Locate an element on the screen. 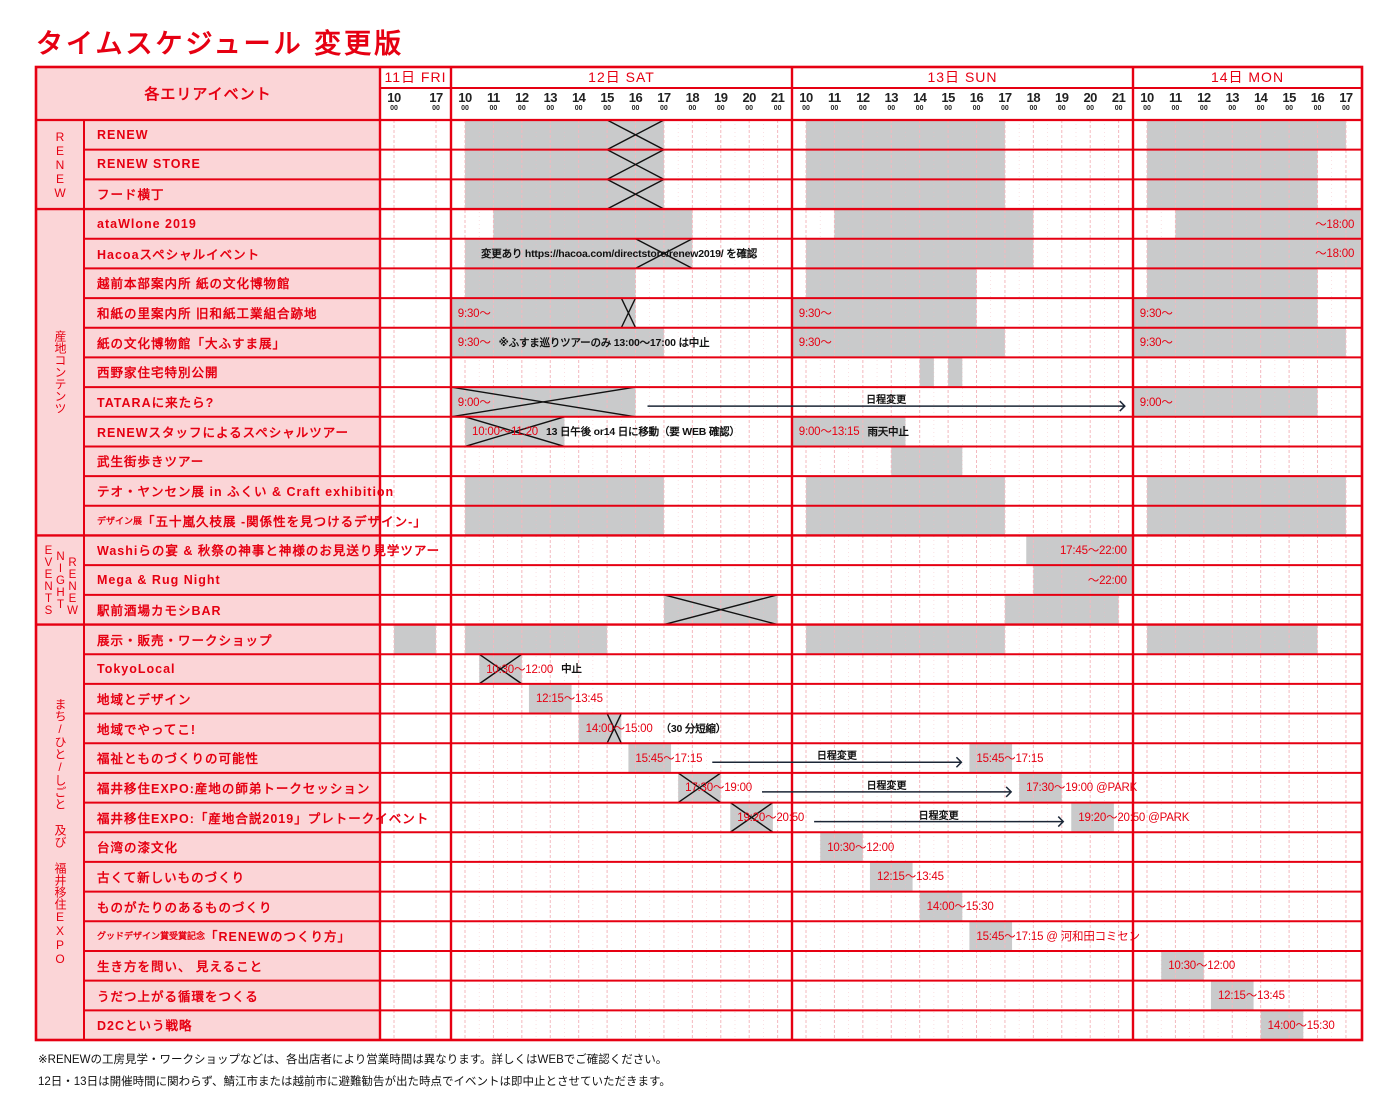  group-label: まち/ひと/しごと 及び 福井移住EXPO is located at coordinates (60, 832).